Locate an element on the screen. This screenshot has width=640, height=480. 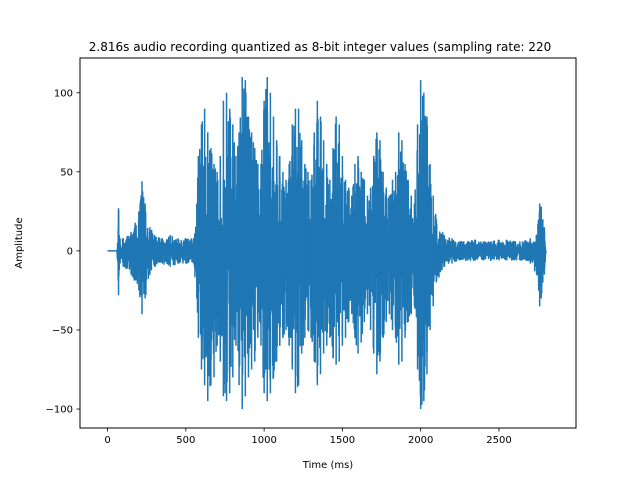
x-axis-label: Time (ms) is located at coordinates (328, 465).